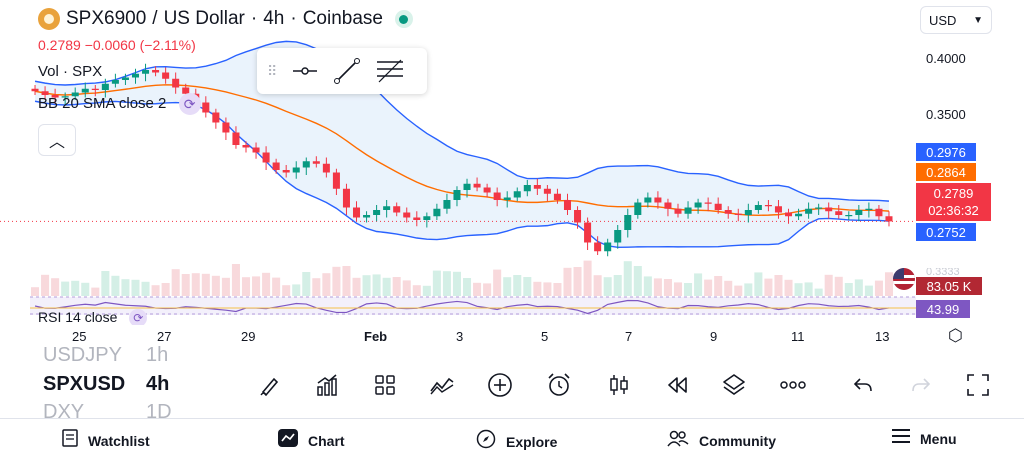 This screenshot has height=461, width=1024. Describe the element at coordinates (943, 272) in the screenshot. I see `volume-tag-behind: 0.3333` at that location.